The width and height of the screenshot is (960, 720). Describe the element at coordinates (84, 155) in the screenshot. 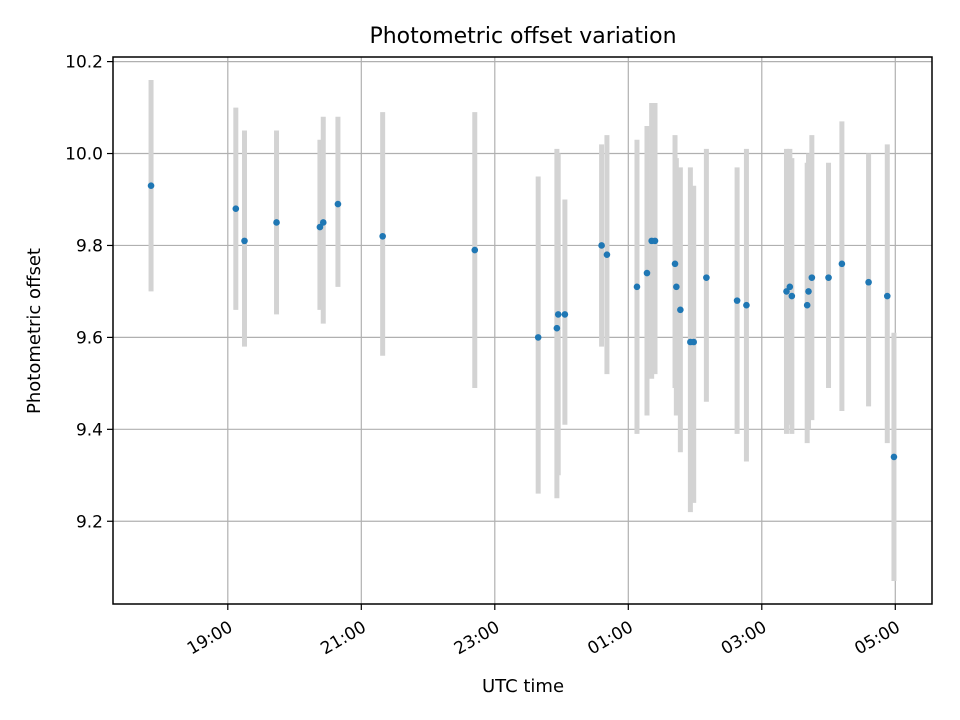

I see `y-tick-label: 10.0` at that location.